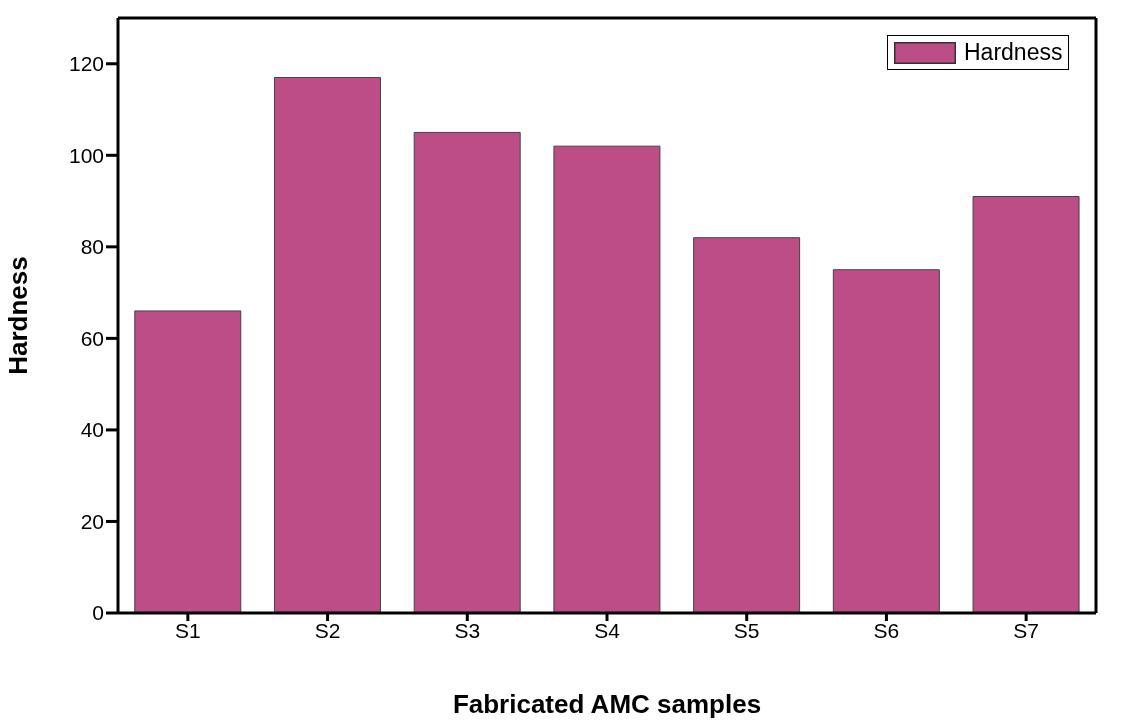  What do you see at coordinates (86, 64) in the screenshot?
I see `y-tick-label: 120` at bounding box center [86, 64].